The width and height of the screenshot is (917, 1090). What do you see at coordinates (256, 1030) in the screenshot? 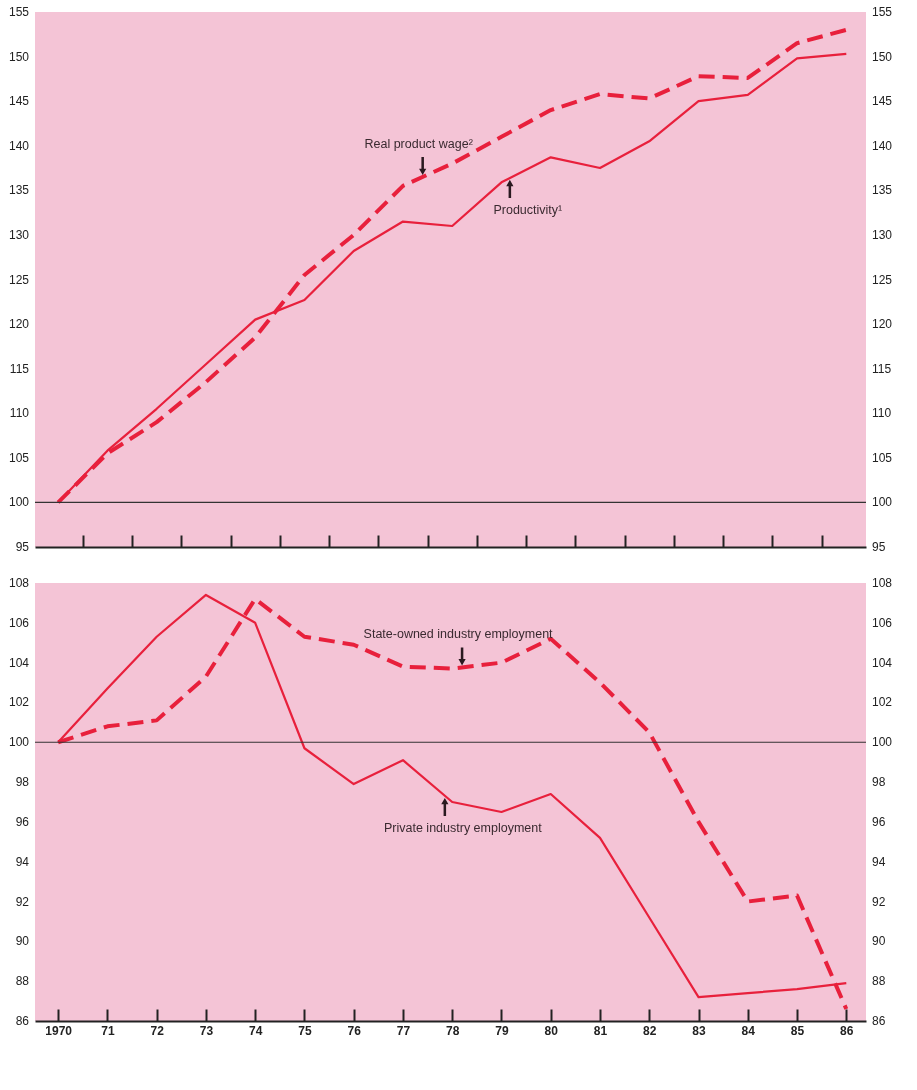
I see `x-tick-label: 74` at bounding box center [256, 1030].